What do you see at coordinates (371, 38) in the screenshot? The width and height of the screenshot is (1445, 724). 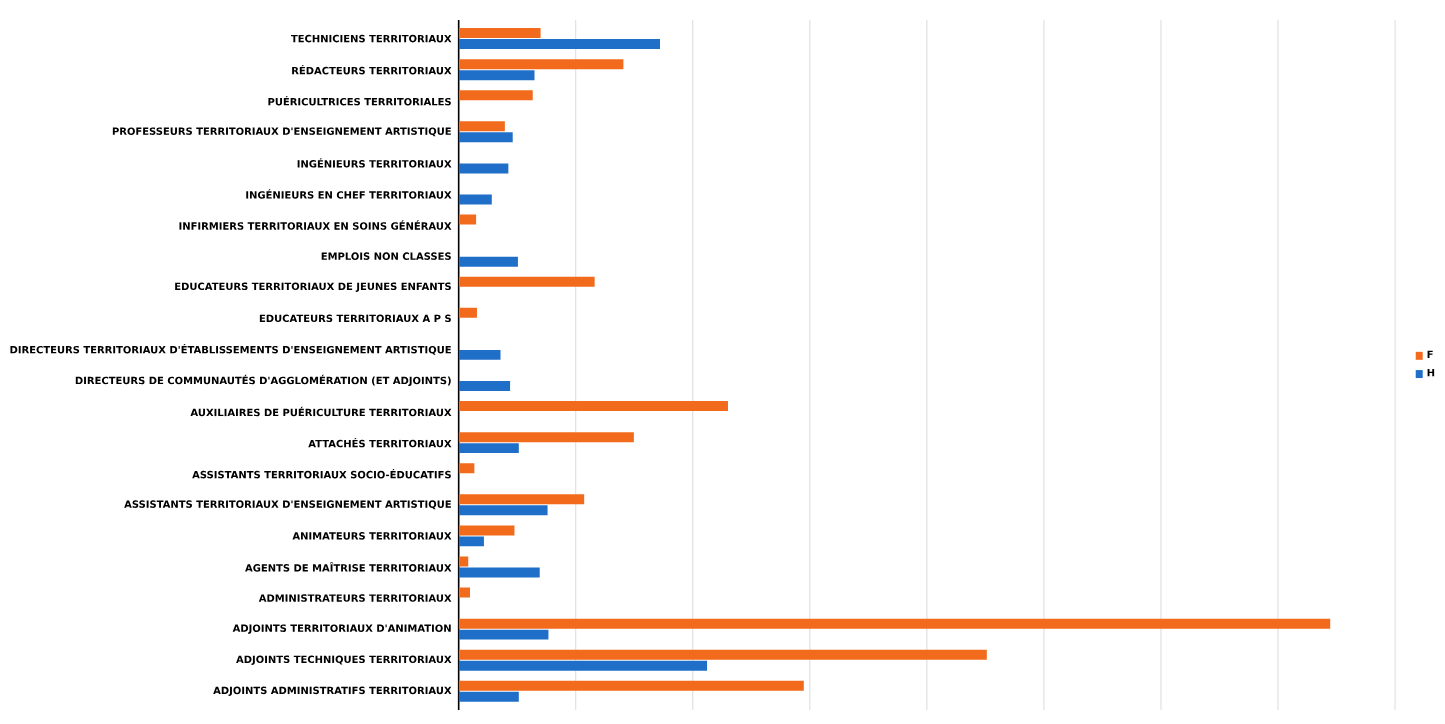 I see `y-tick-label: TECHNICIENS TERRITORIAUX` at bounding box center [371, 38].